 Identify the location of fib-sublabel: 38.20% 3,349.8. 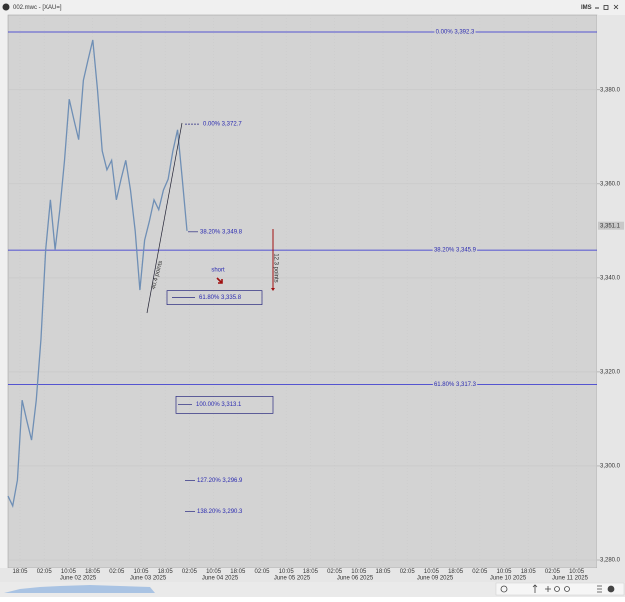
(221, 232).